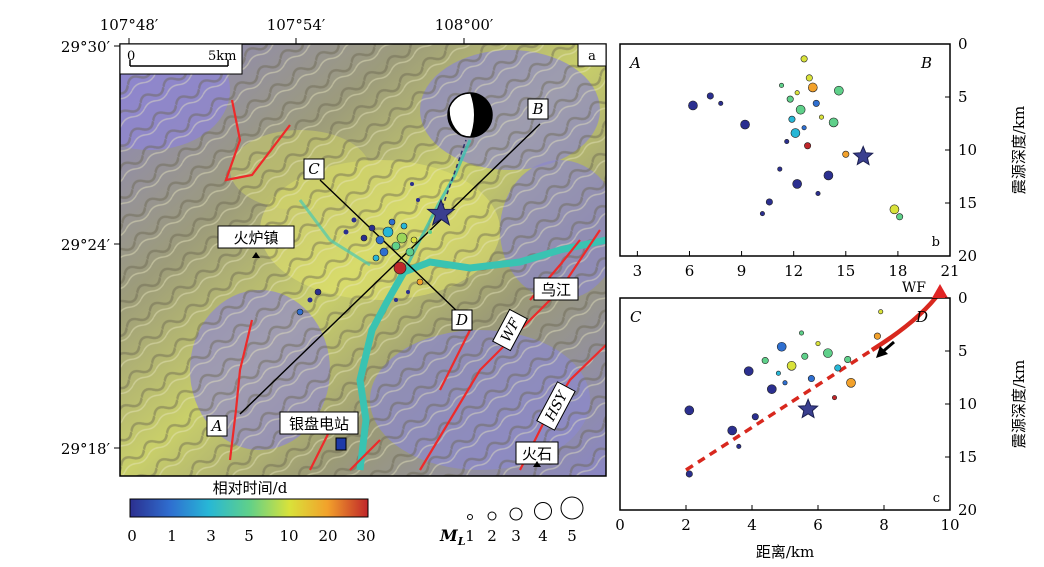  What do you see at coordinates (131, 56) in the screenshot?
I see `scalebar-zero: 0` at bounding box center [131, 56].